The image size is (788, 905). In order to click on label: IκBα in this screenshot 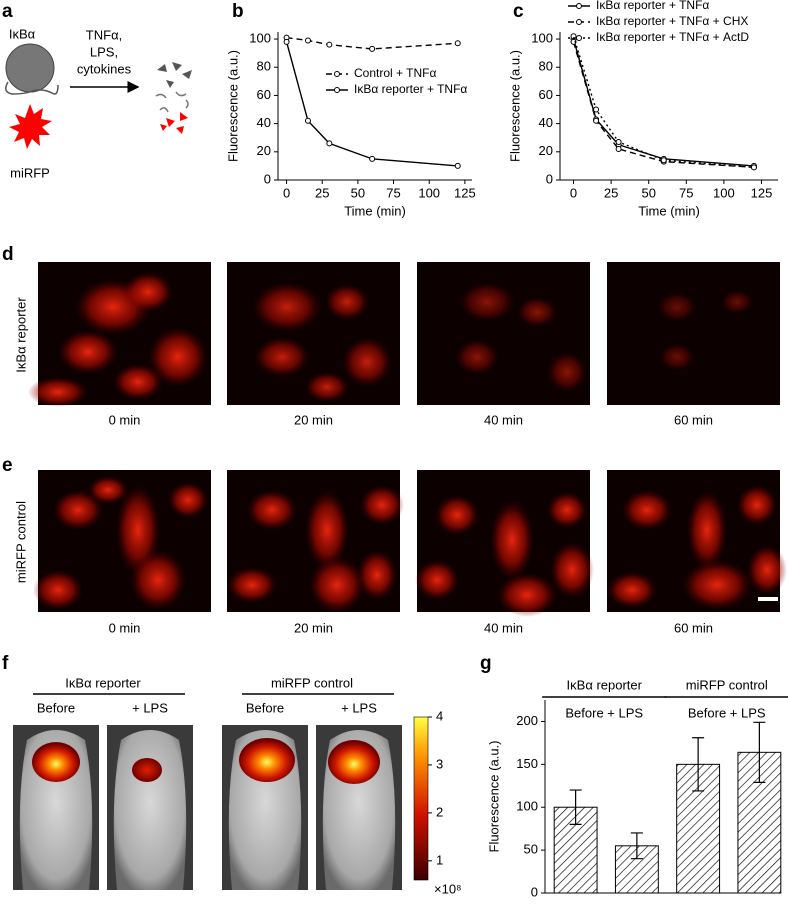, I will do `click(22, 33)`.